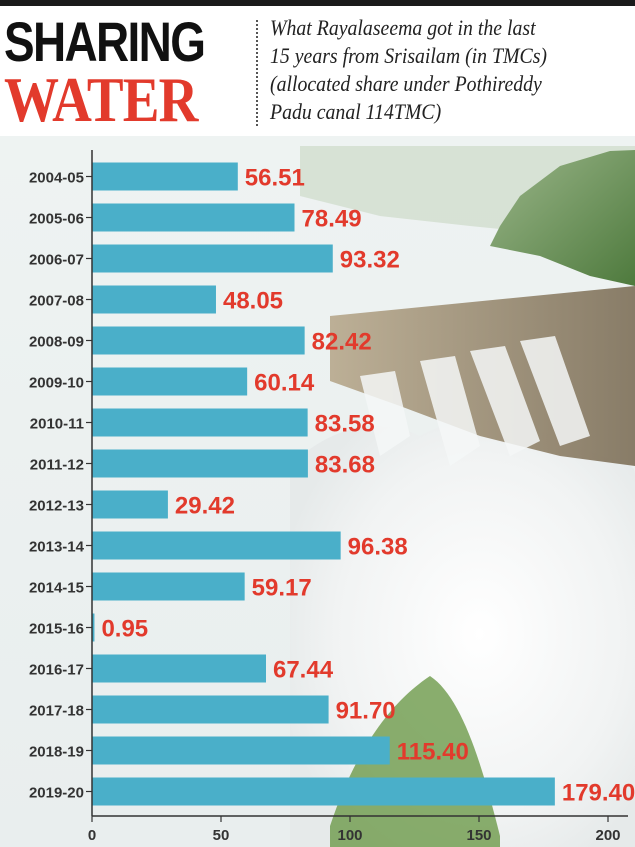  I want to click on value-label-2005-06: 78.49, so click(332, 219).